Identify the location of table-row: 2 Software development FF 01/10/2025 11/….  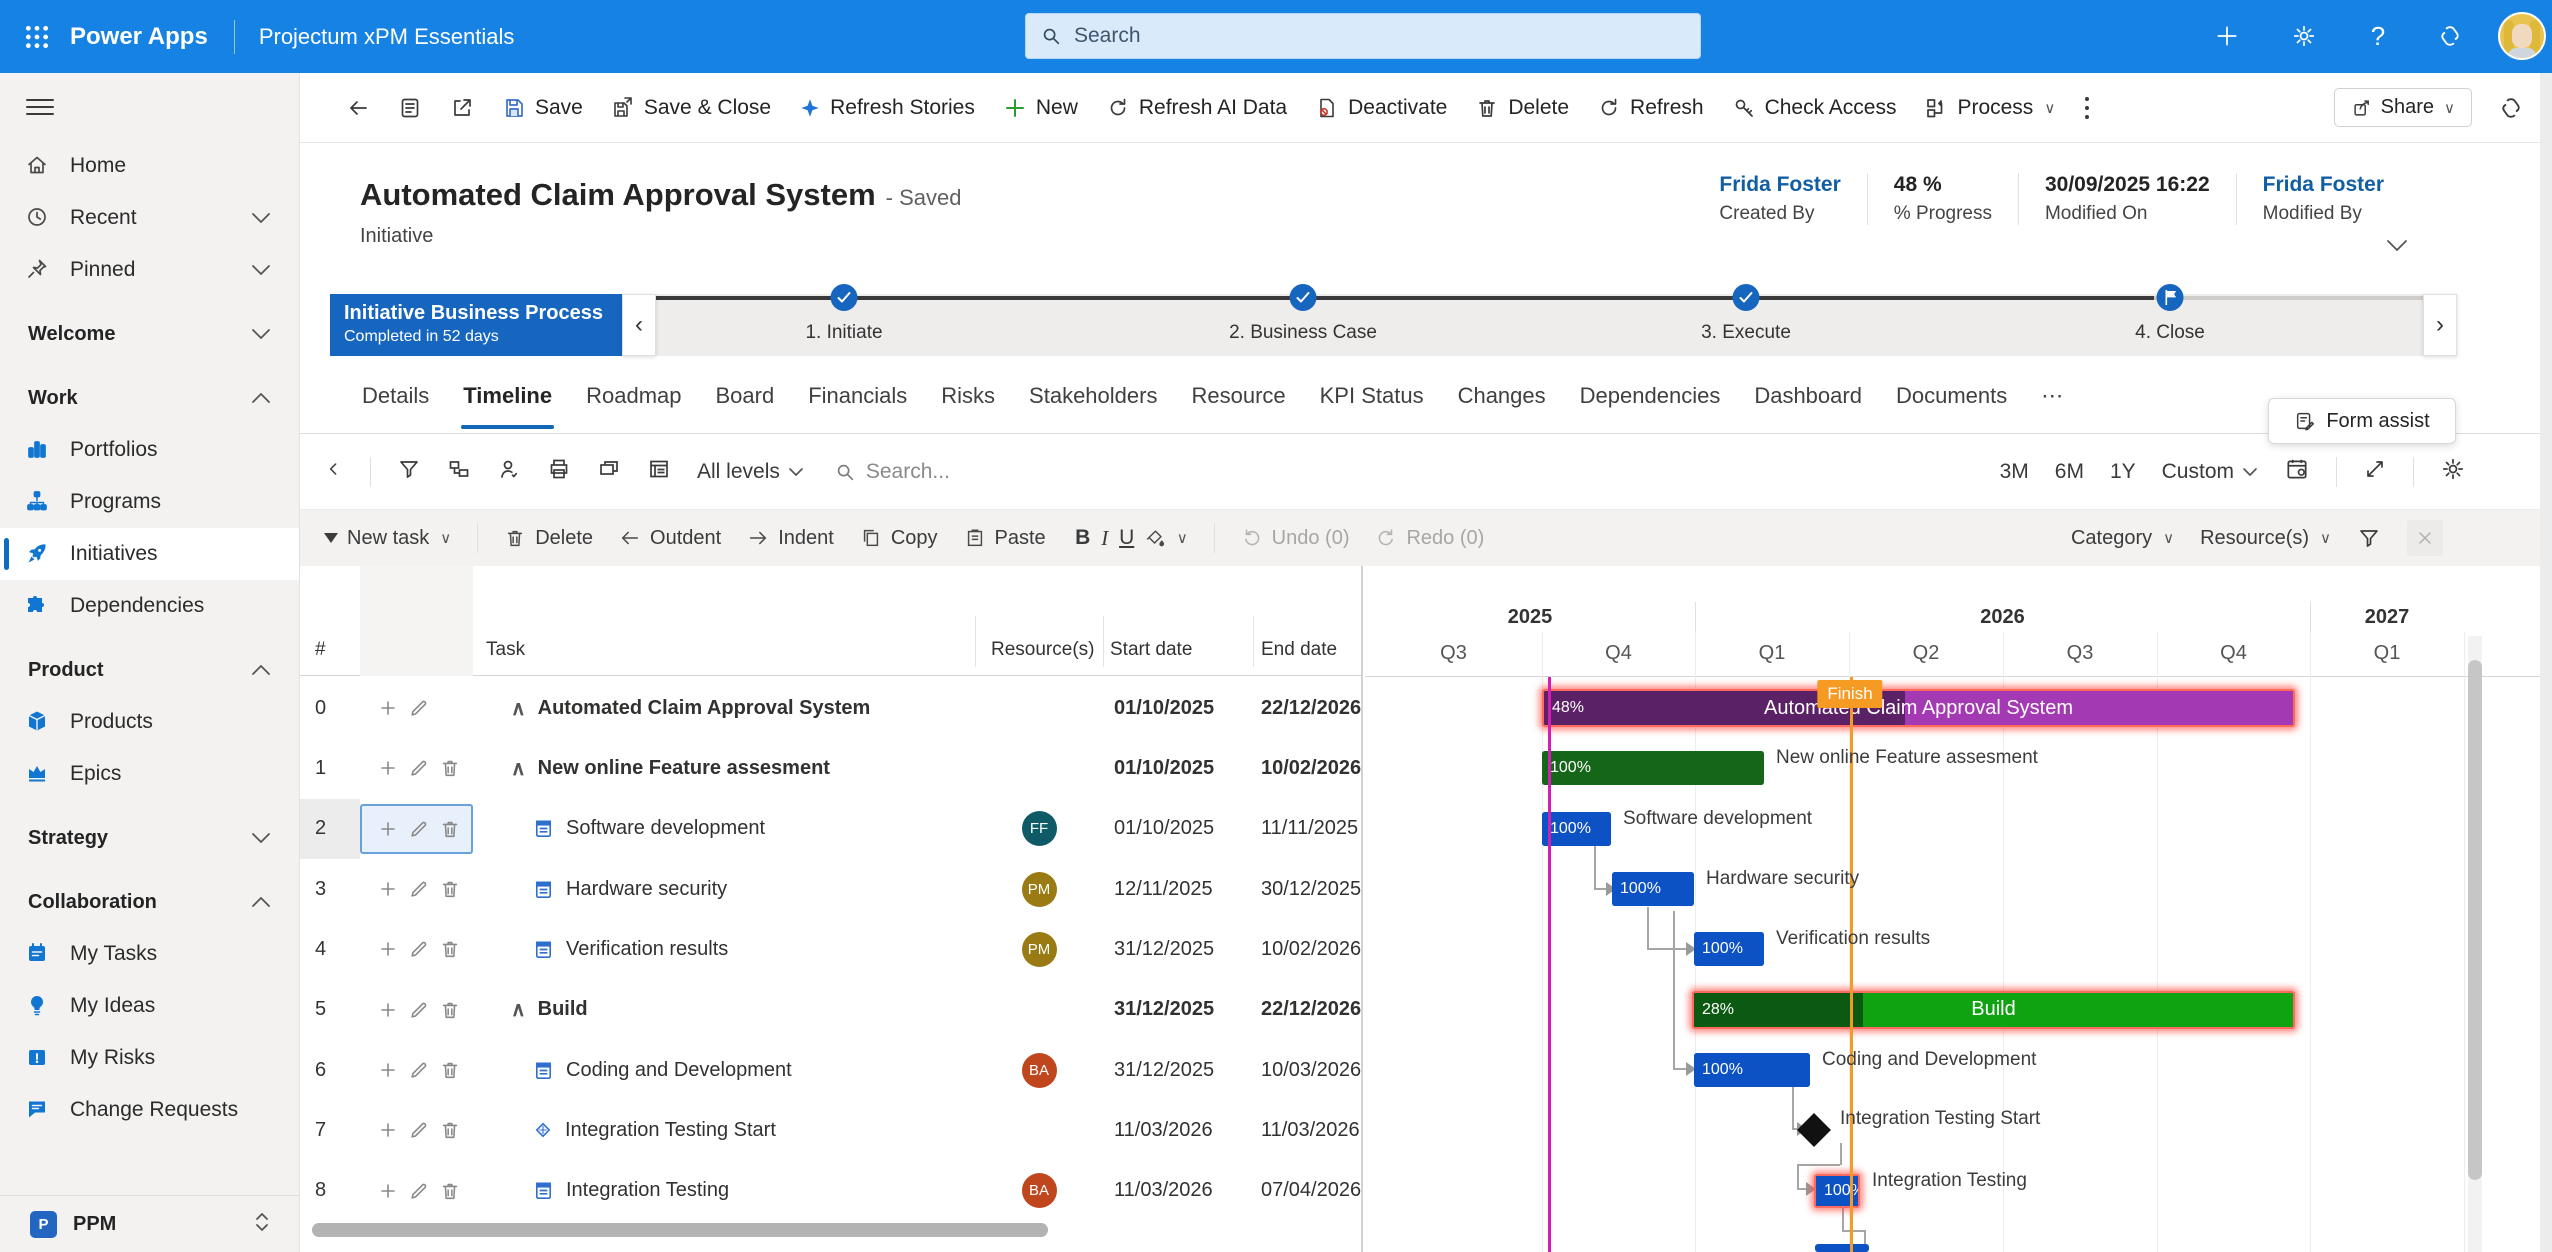
(830, 828).